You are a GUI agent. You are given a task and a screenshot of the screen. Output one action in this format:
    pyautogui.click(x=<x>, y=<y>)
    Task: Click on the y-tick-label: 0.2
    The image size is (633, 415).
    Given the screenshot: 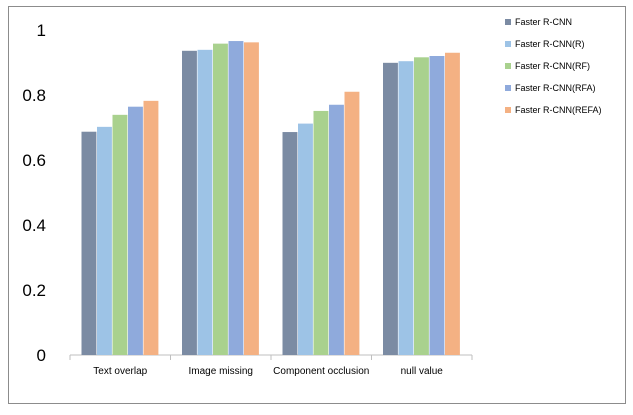 What is the action you would take?
    pyautogui.click(x=34, y=290)
    